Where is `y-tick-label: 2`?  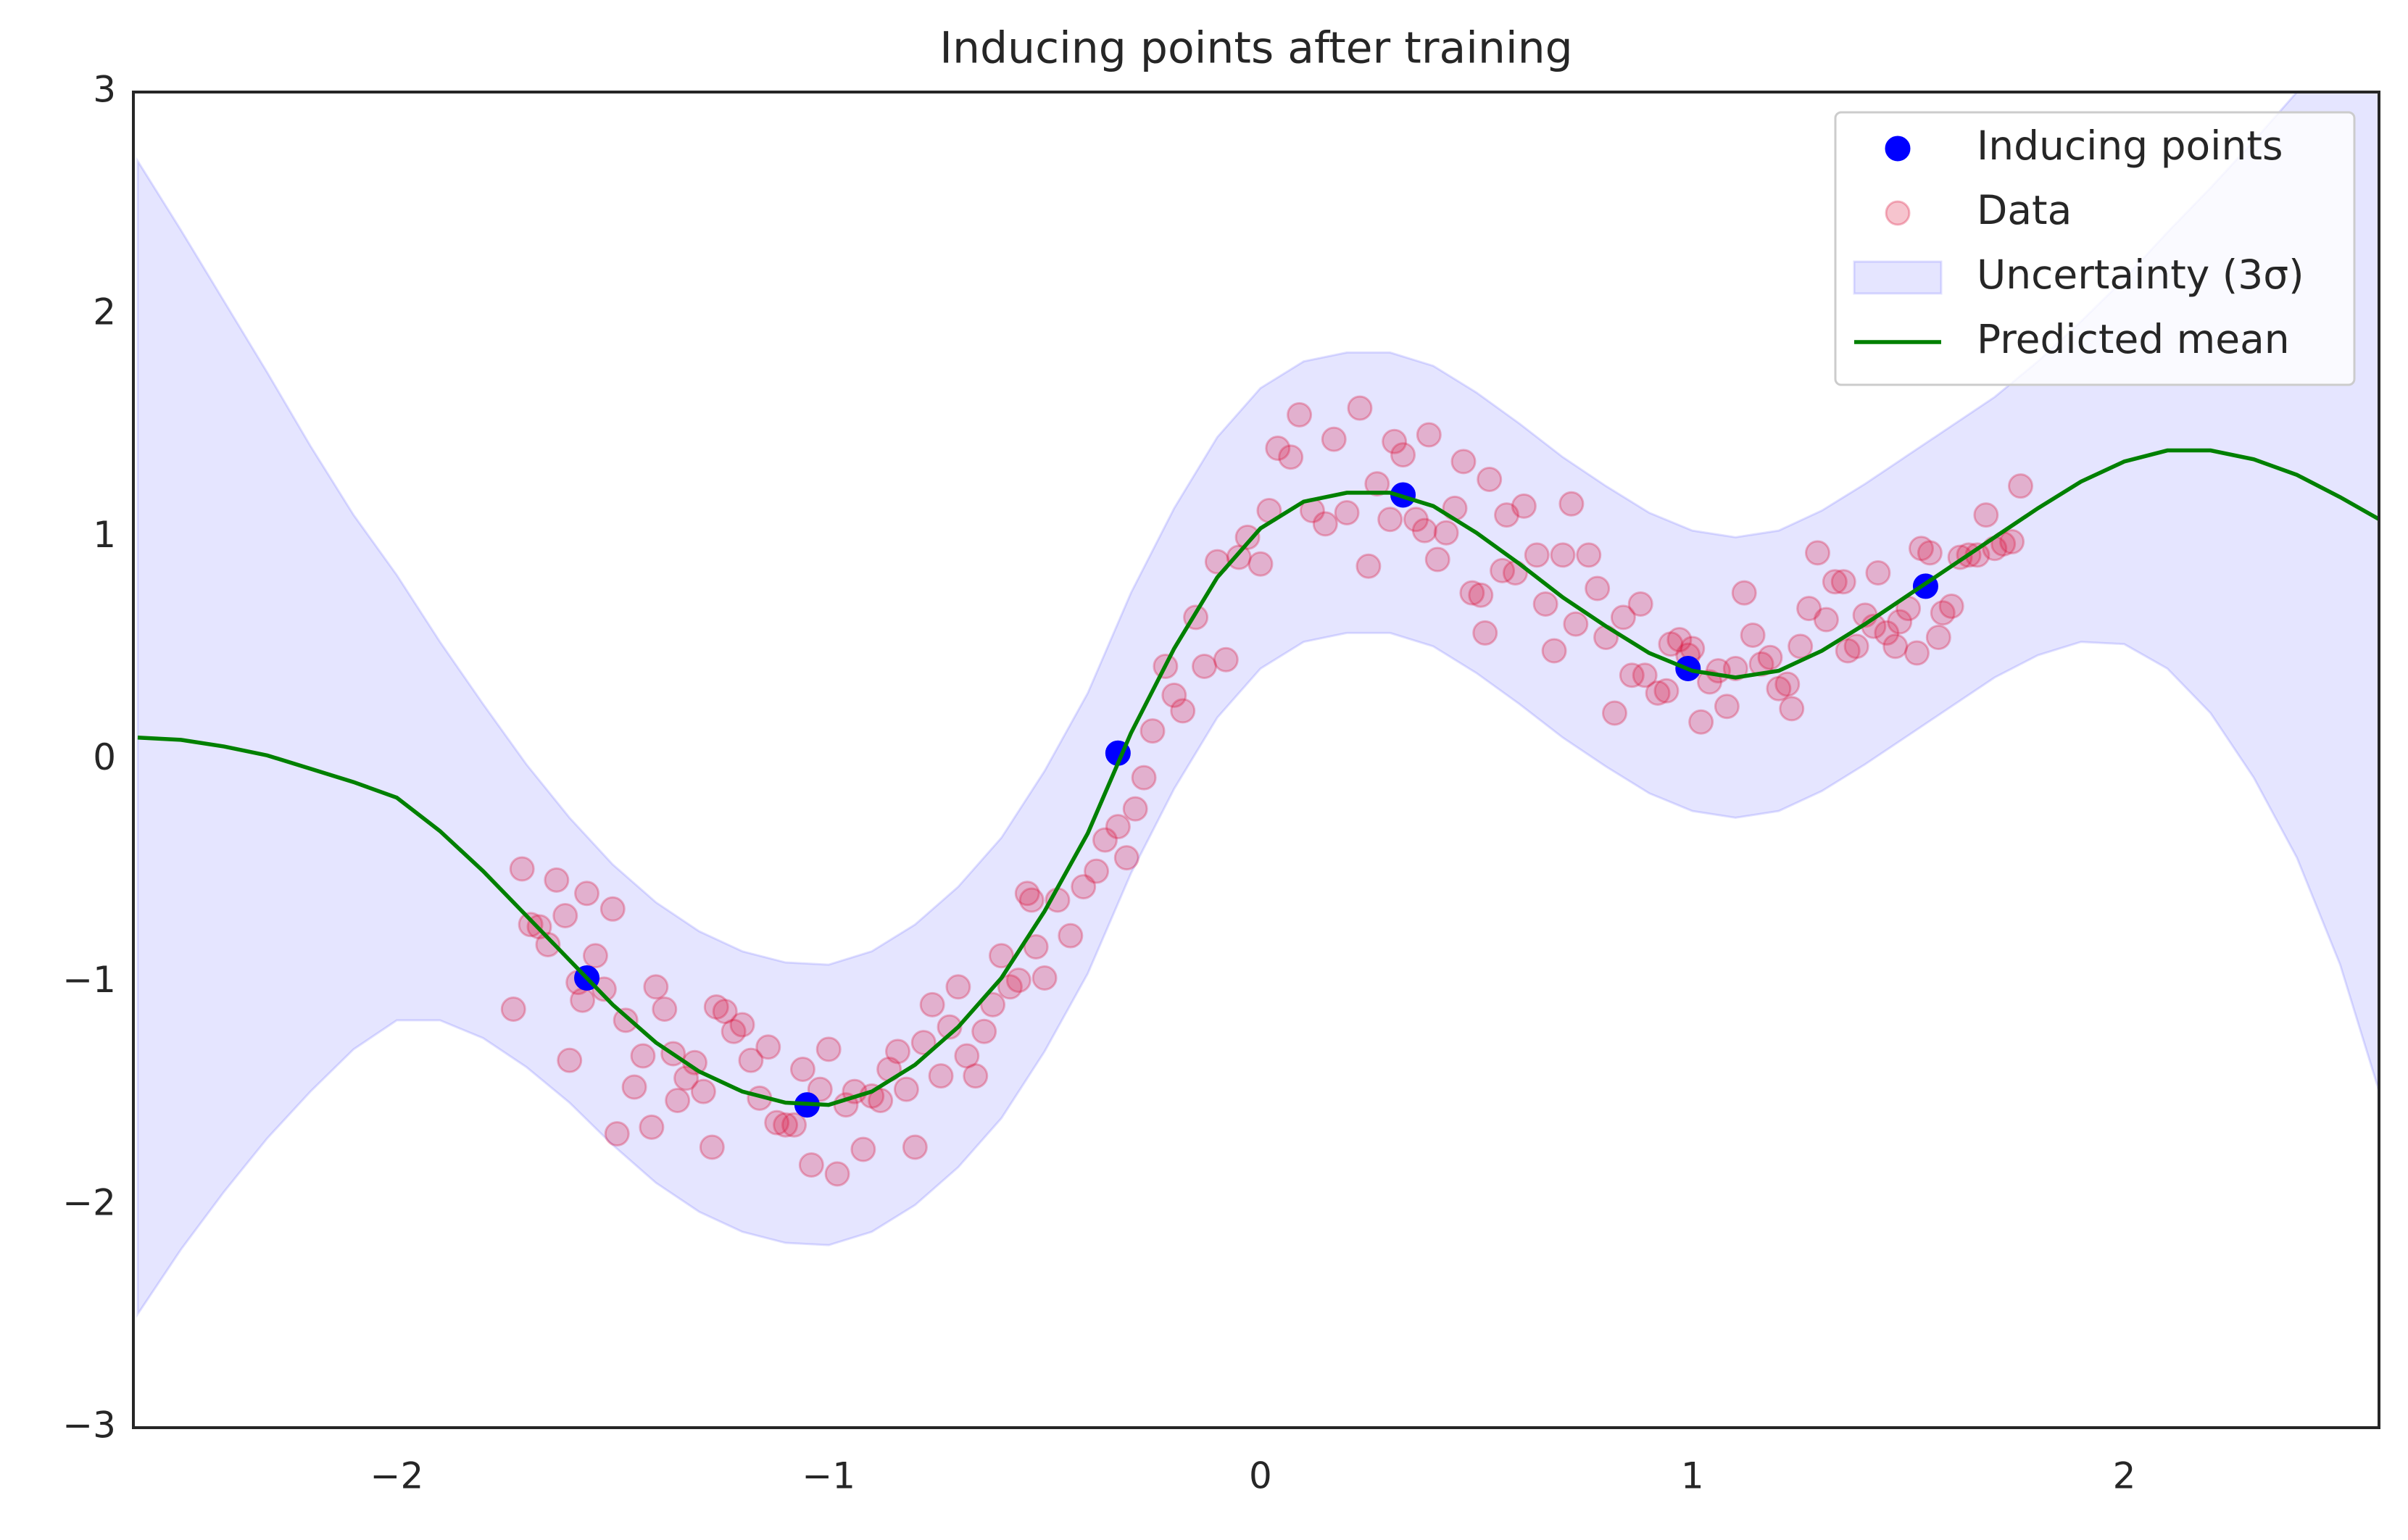
y-tick-label: 2 is located at coordinates (104, 312).